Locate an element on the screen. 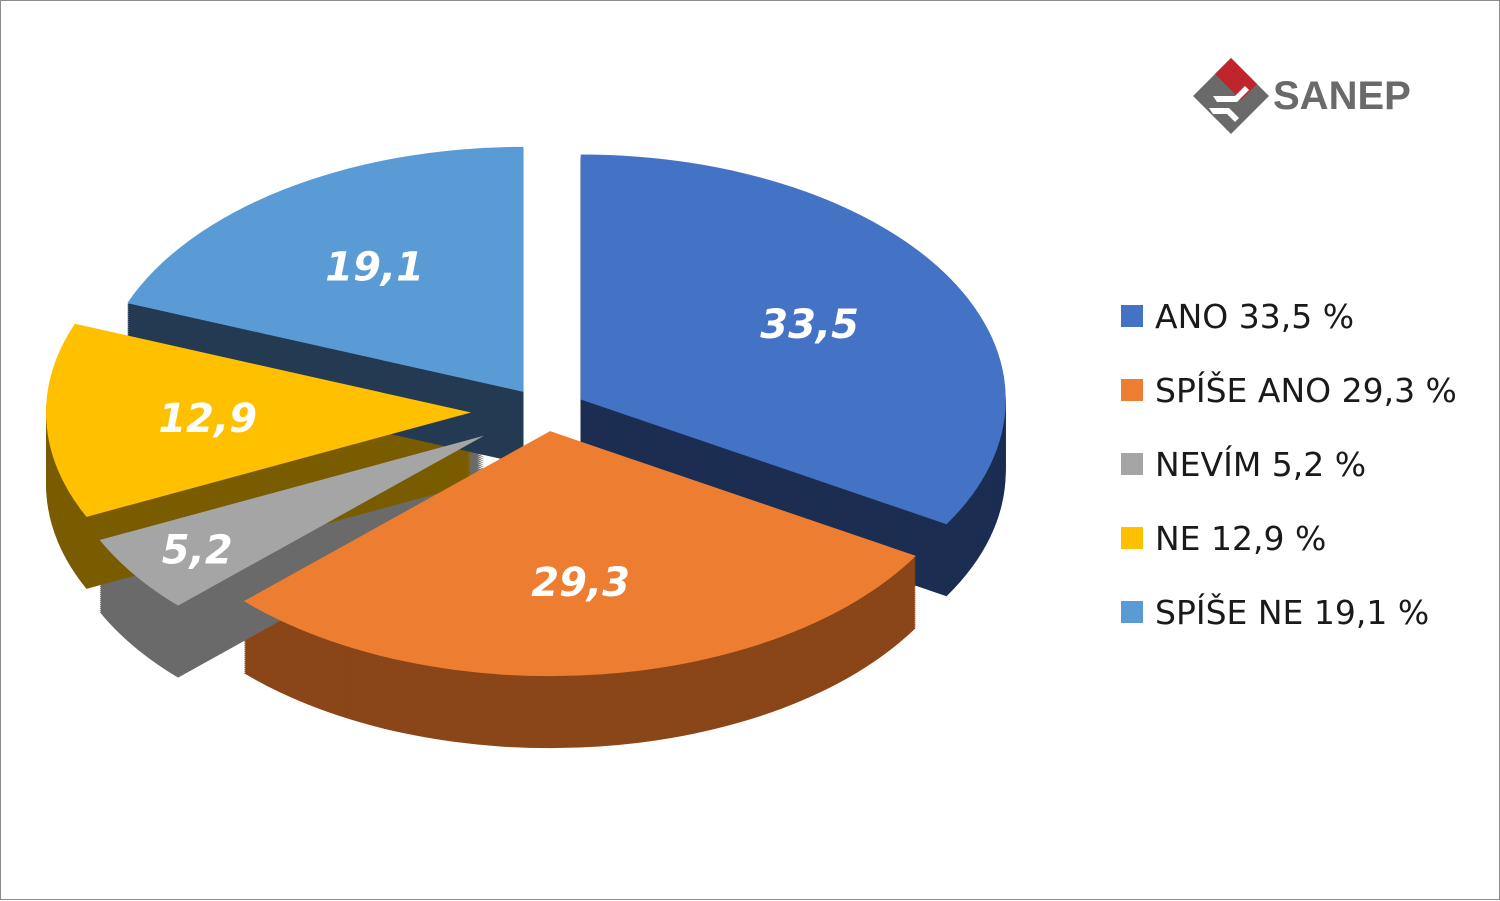 This screenshot has height=901, width=1500. legend-label: NEVÍM 5,2 % is located at coordinates (1261, 464).